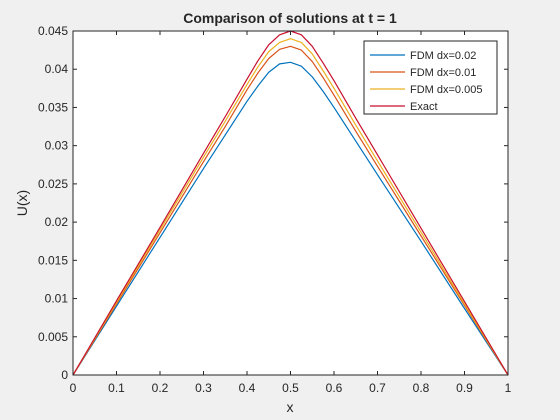  What do you see at coordinates (64, 375) in the screenshot?
I see `y-tick-label: 0` at bounding box center [64, 375].